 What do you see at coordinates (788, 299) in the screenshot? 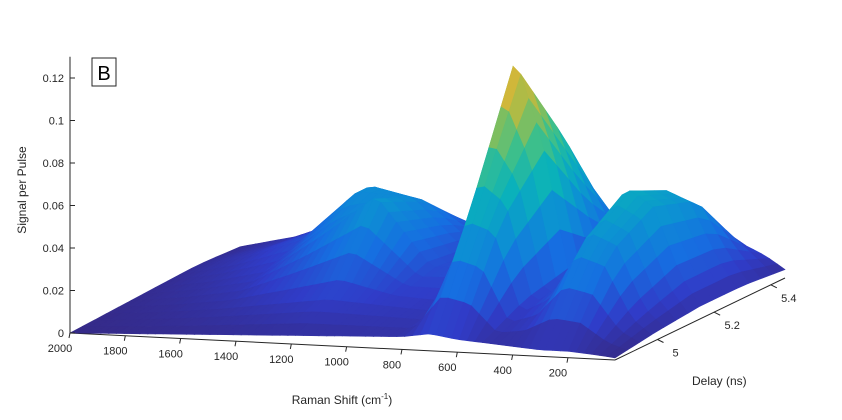
I see `y-tick-label: 5.4` at bounding box center [788, 299].